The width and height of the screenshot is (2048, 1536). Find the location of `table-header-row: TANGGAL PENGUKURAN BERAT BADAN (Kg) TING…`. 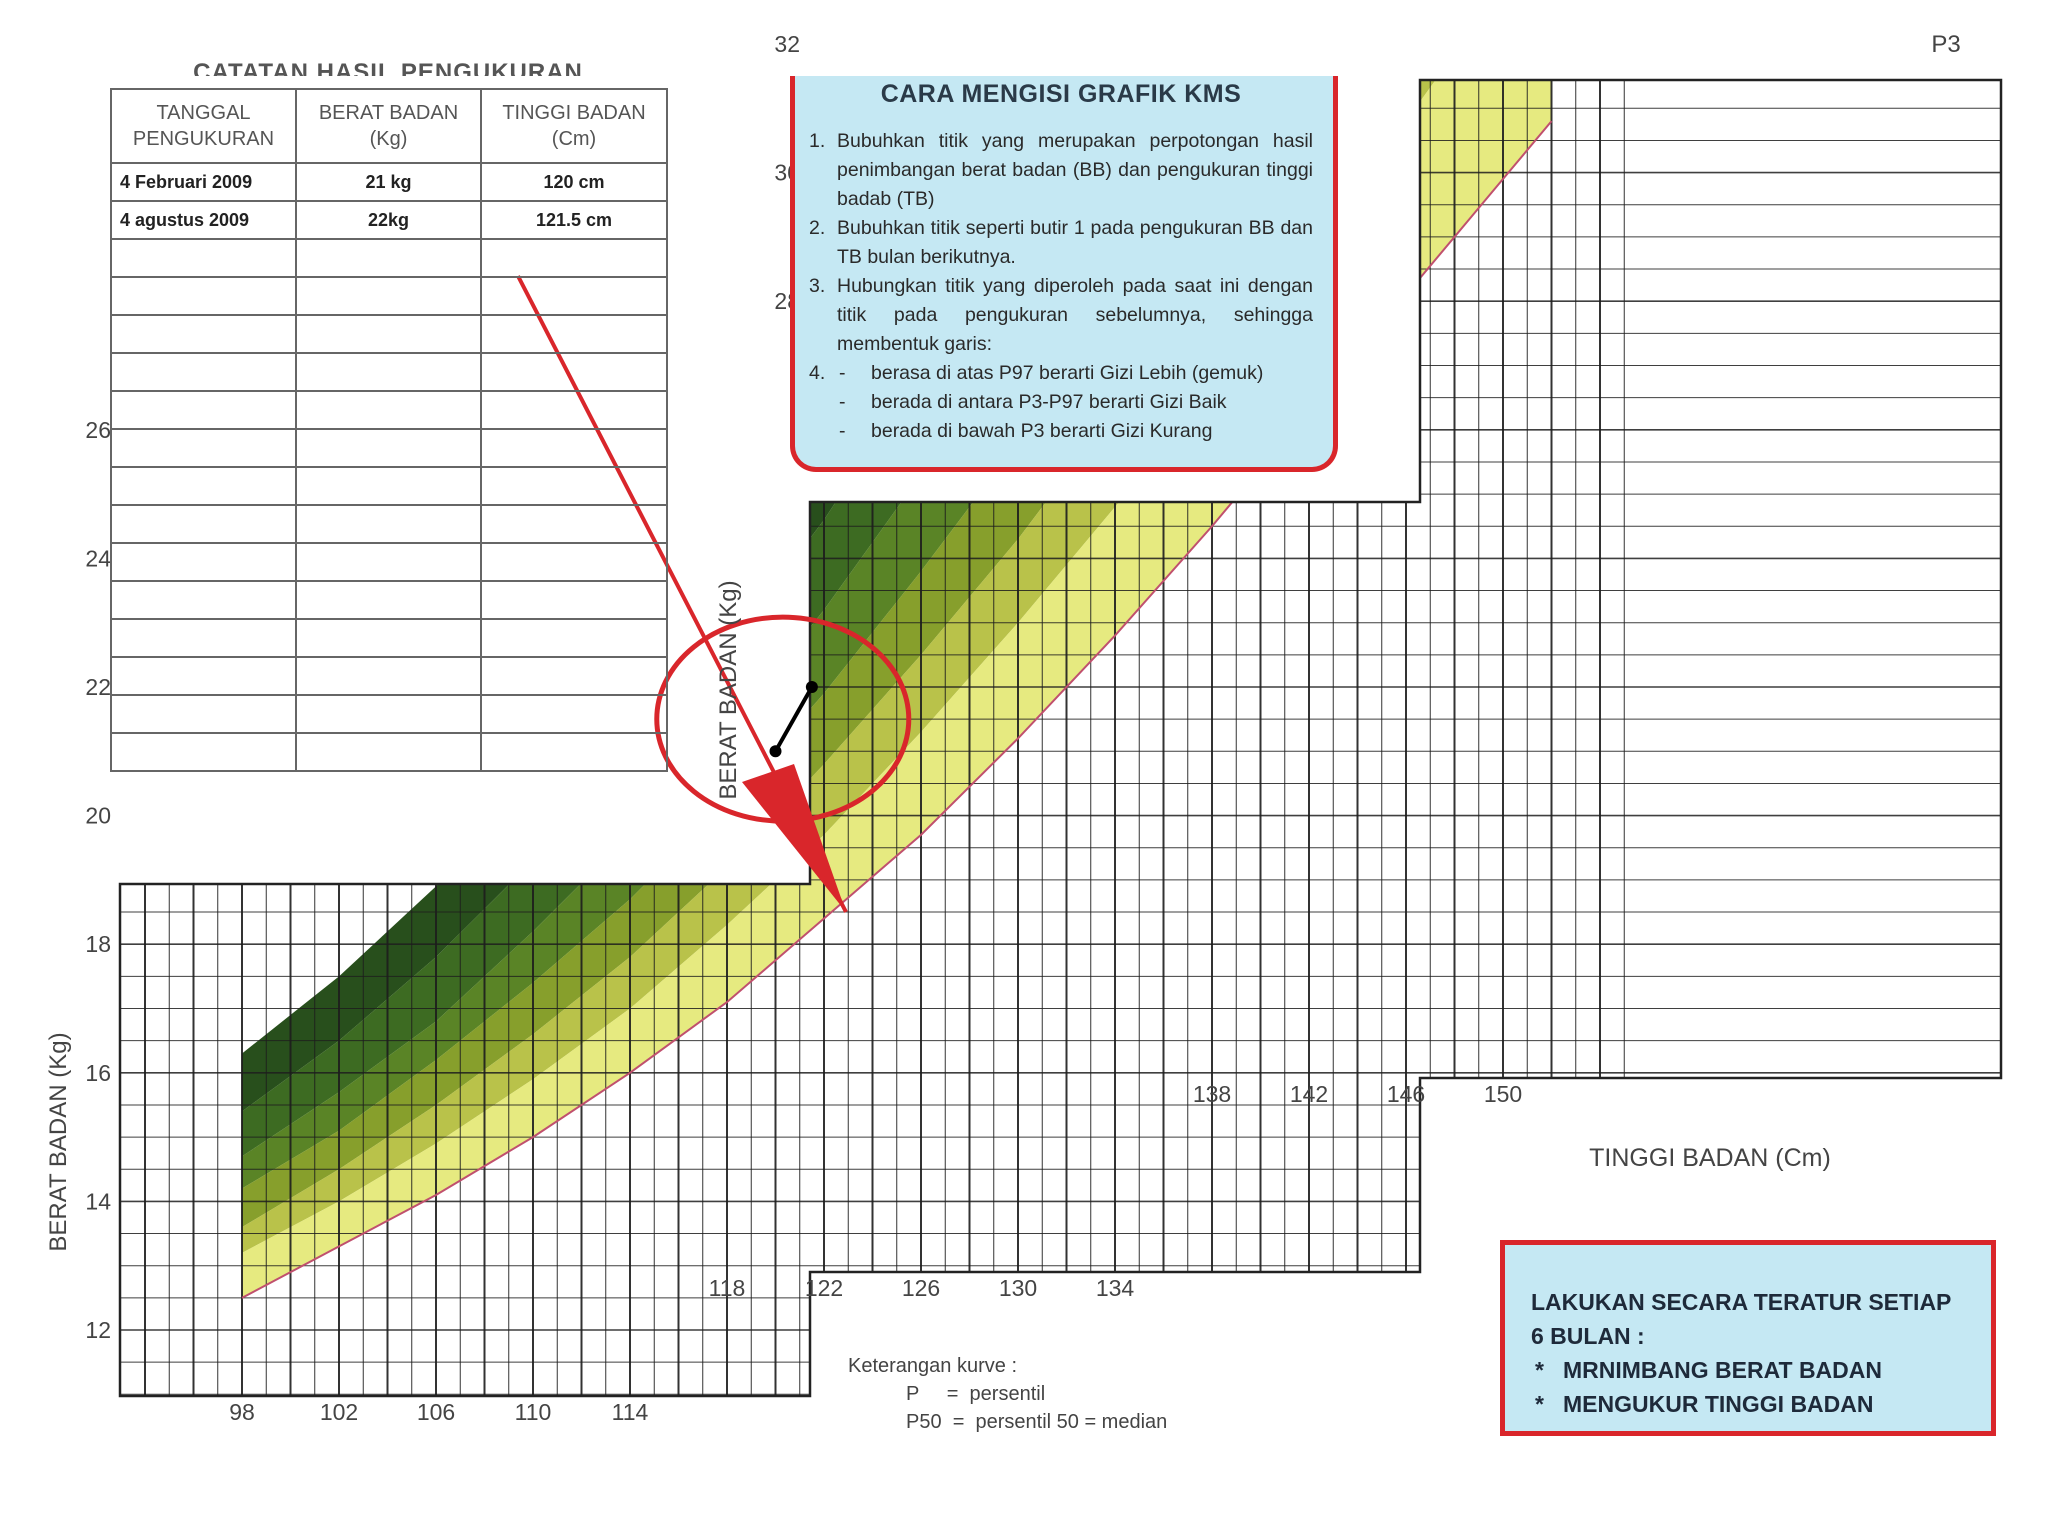

table-header-row: TANGGAL PENGUKURAN BERAT BADAN (Kg) TING… is located at coordinates (389, 126).